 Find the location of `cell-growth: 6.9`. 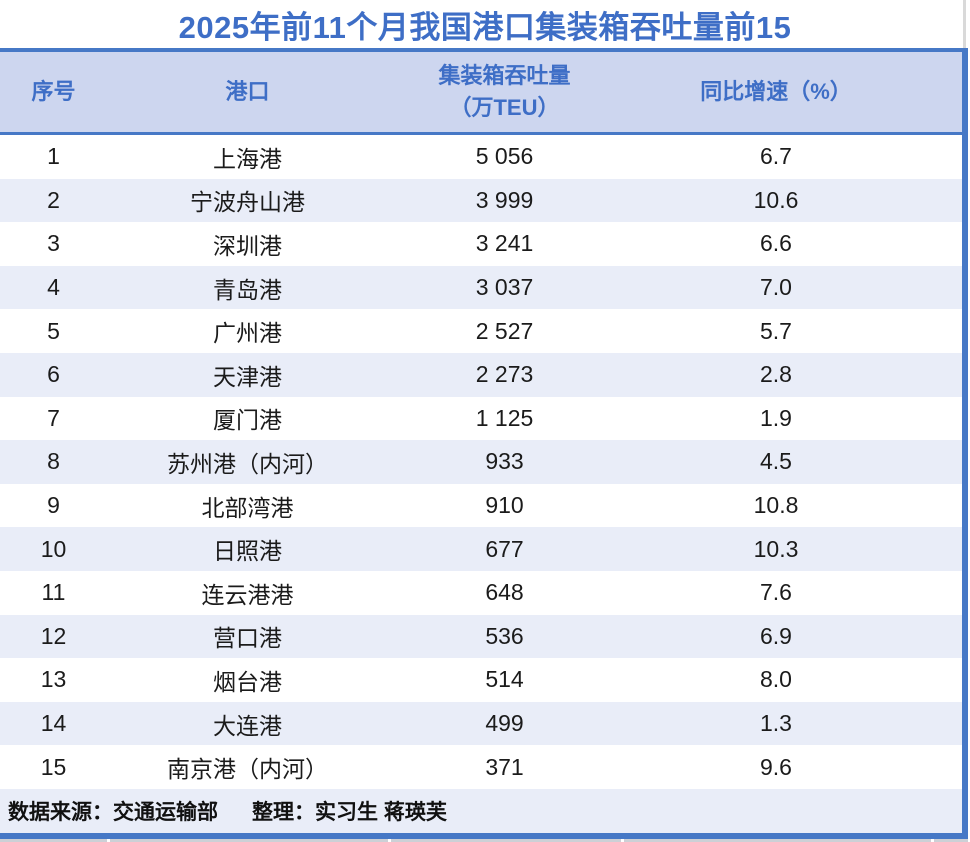

cell-growth: 6.9 is located at coordinates (776, 635).